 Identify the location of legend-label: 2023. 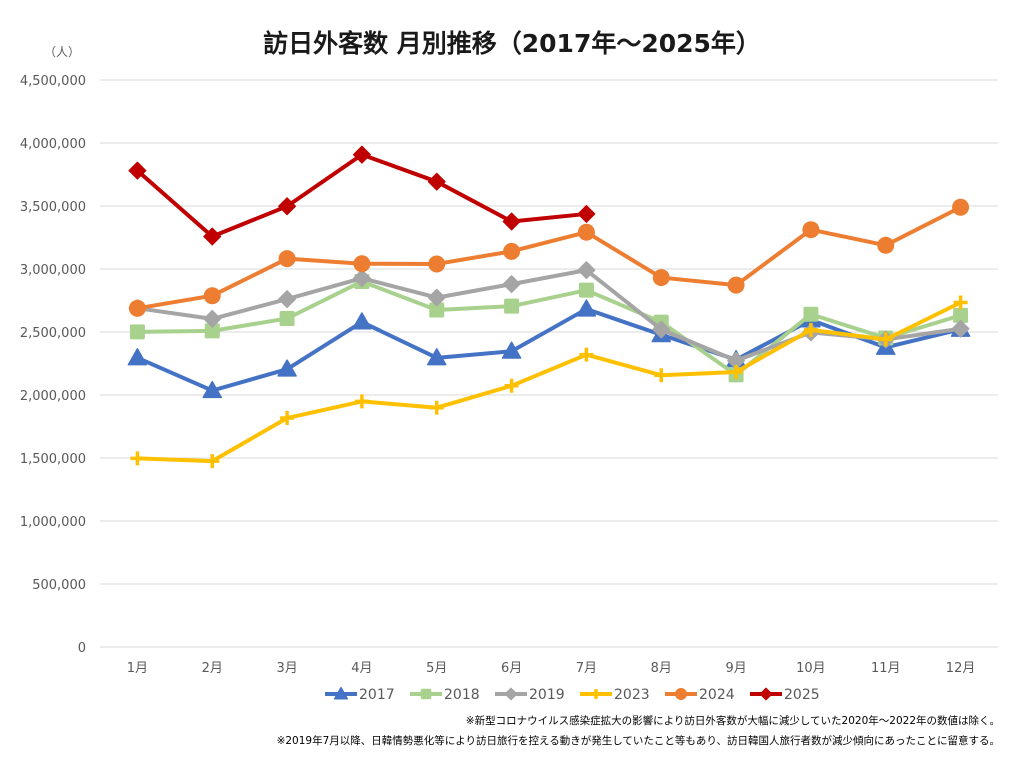
(632, 695).